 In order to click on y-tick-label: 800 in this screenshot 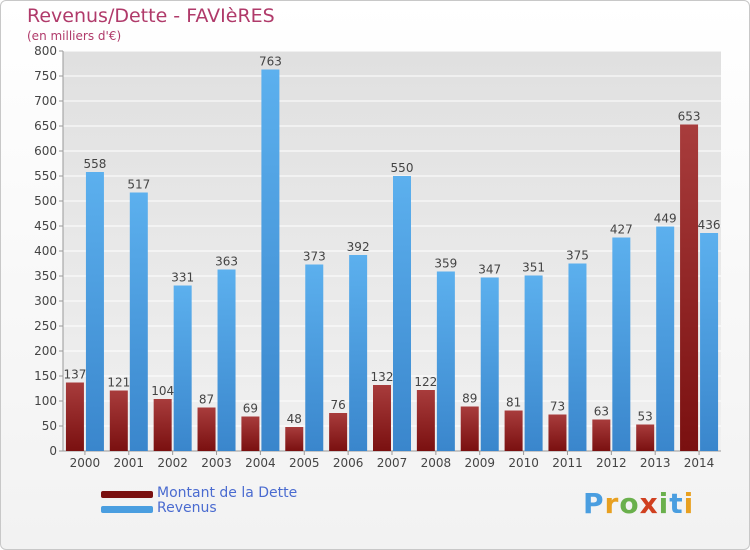, I will do `click(45, 51)`.